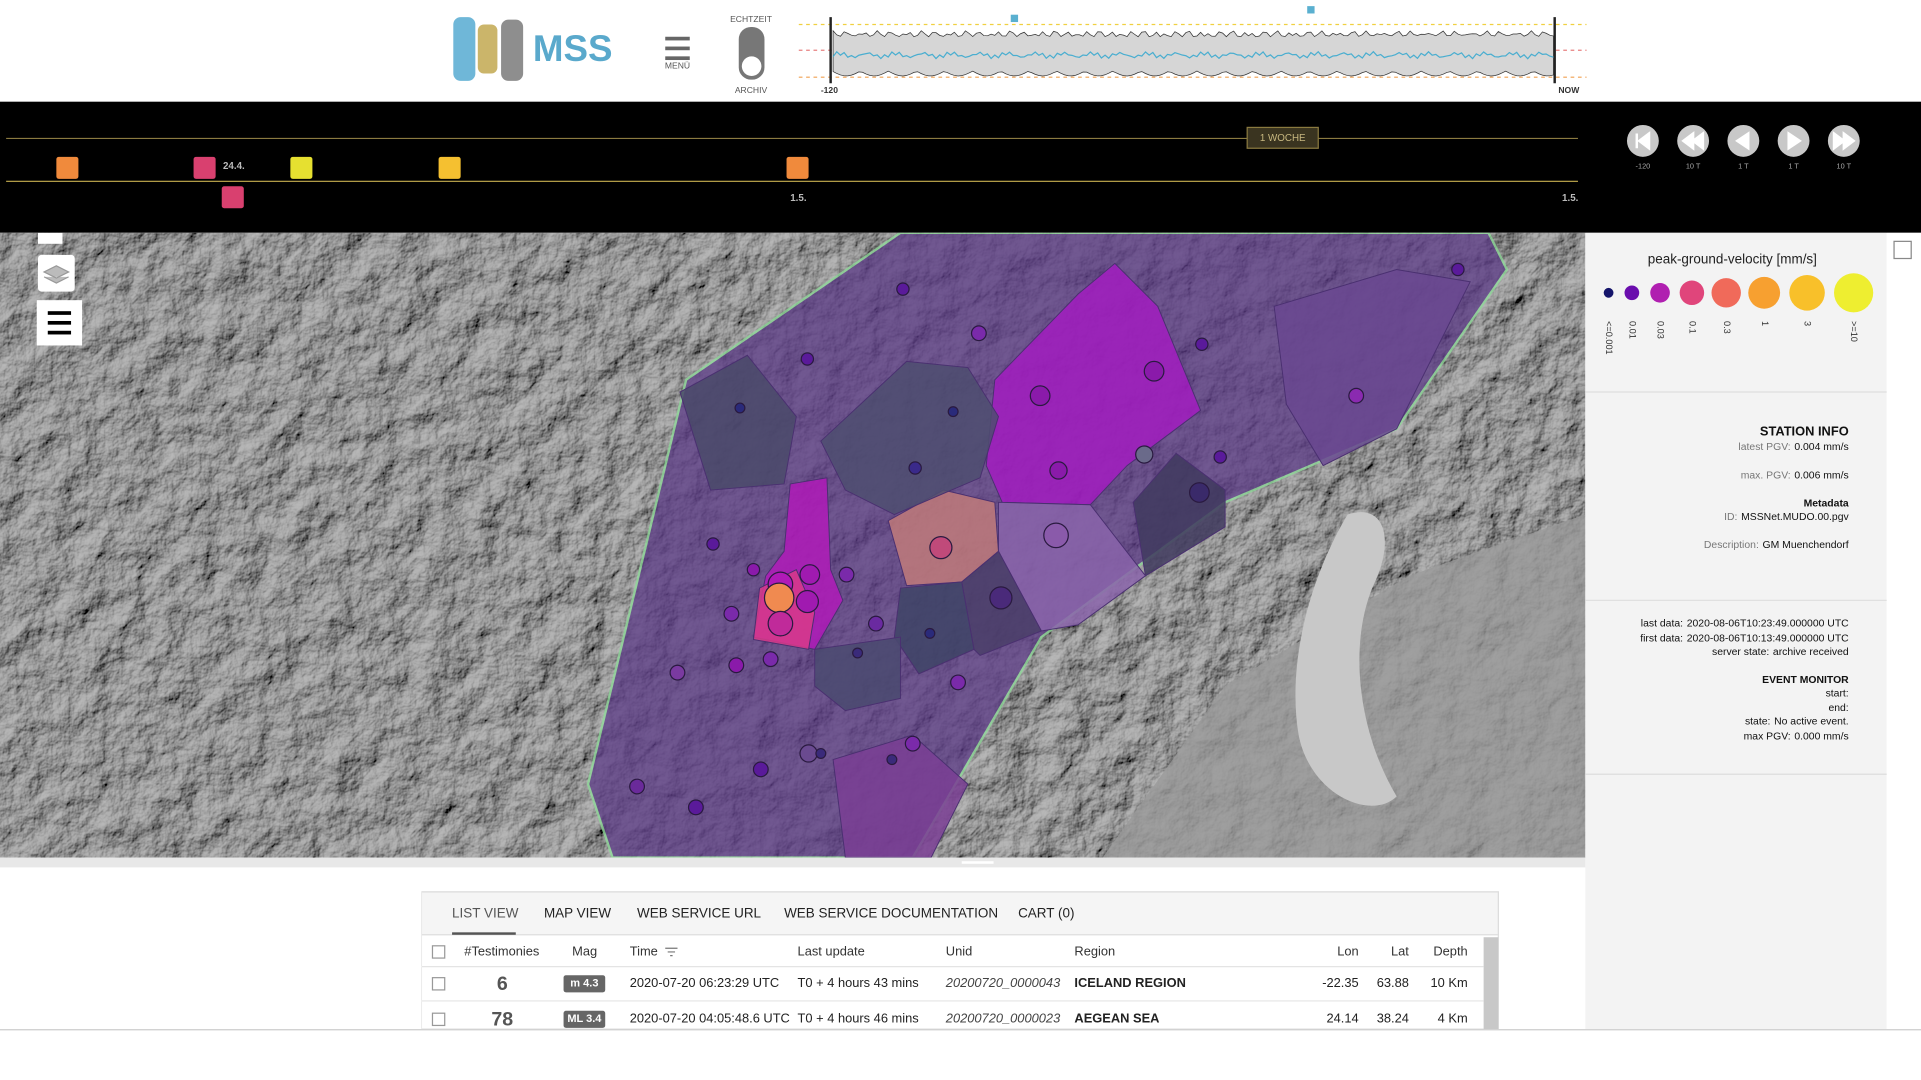 The image size is (1921, 1080). I want to click on cell: ICELAND REGION, so click(1129, 982).